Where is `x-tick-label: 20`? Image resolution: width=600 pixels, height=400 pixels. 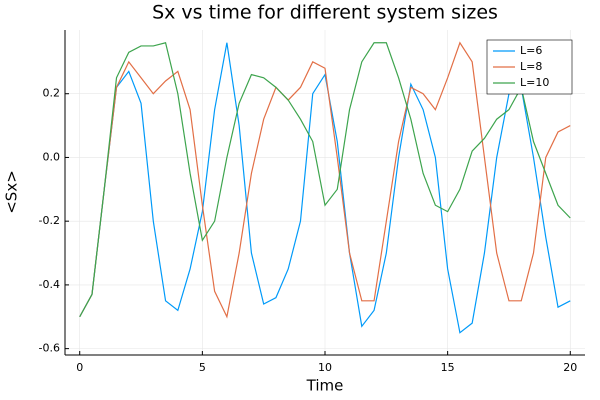 x-tick-label: 20 is located at coordinates (570, 367).